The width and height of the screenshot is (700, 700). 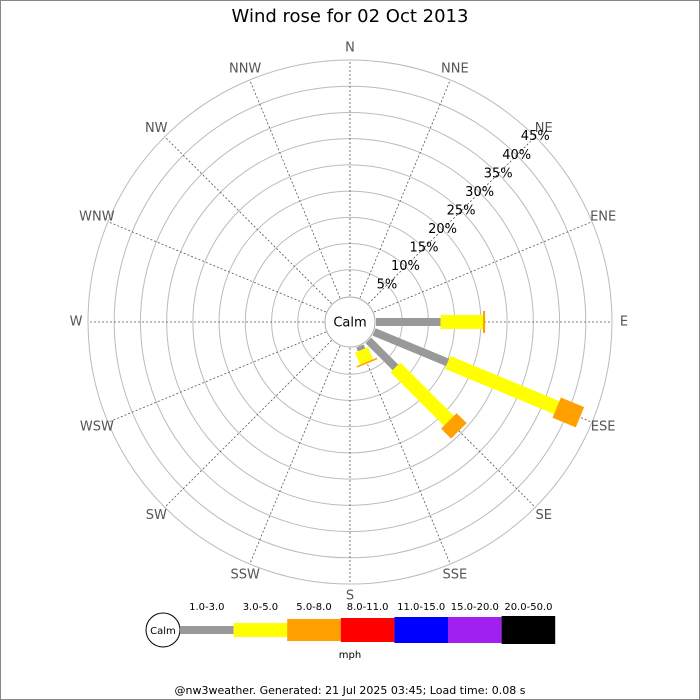 What do you see at coordinates (421, 607) in the screenshot?
I see `legend-label: 11.0-15.0` at bounding box center [421, 607].